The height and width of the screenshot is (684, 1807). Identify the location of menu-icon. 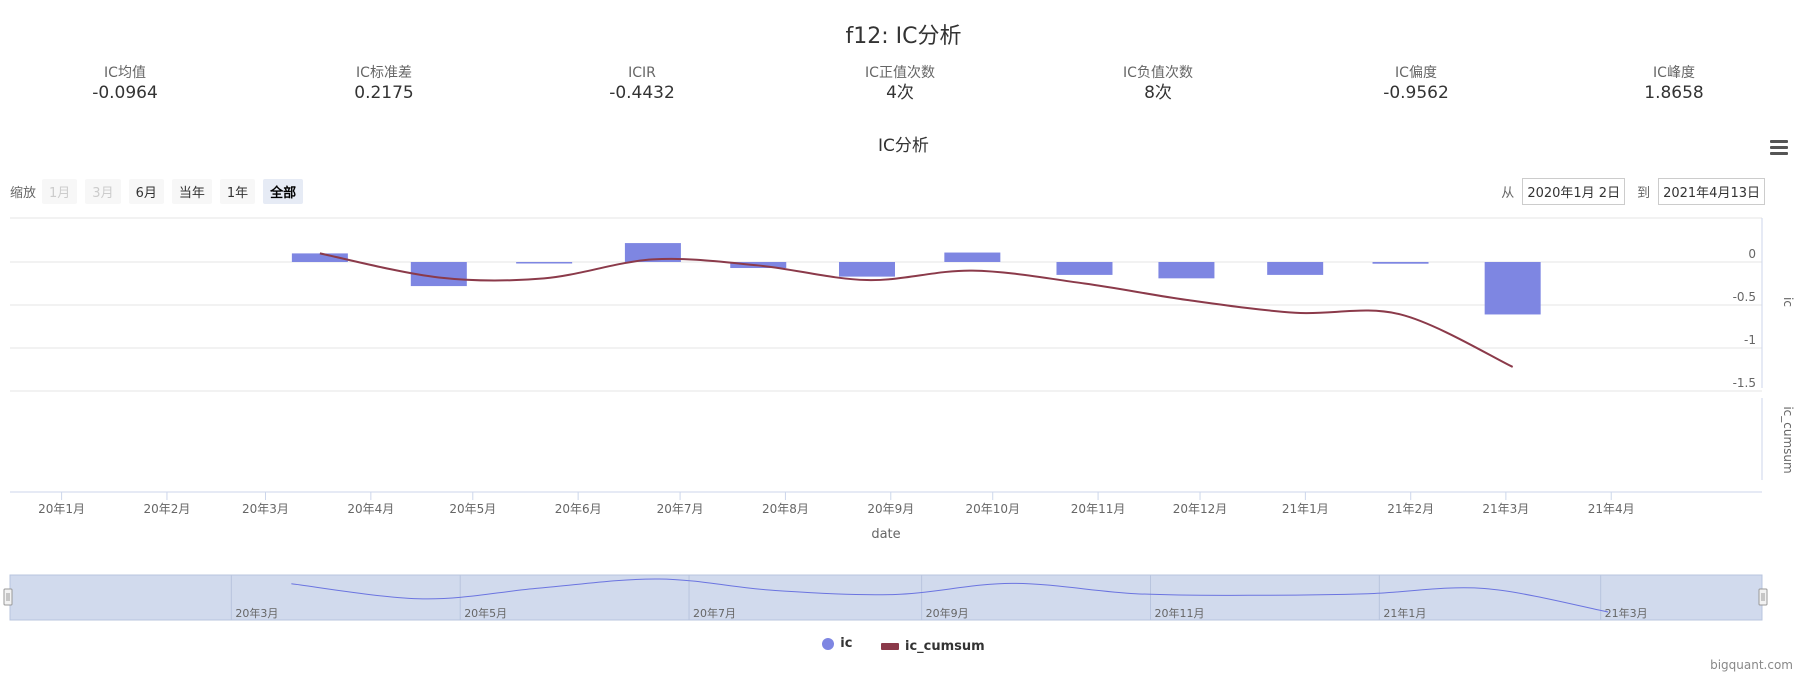
(1779, 148).